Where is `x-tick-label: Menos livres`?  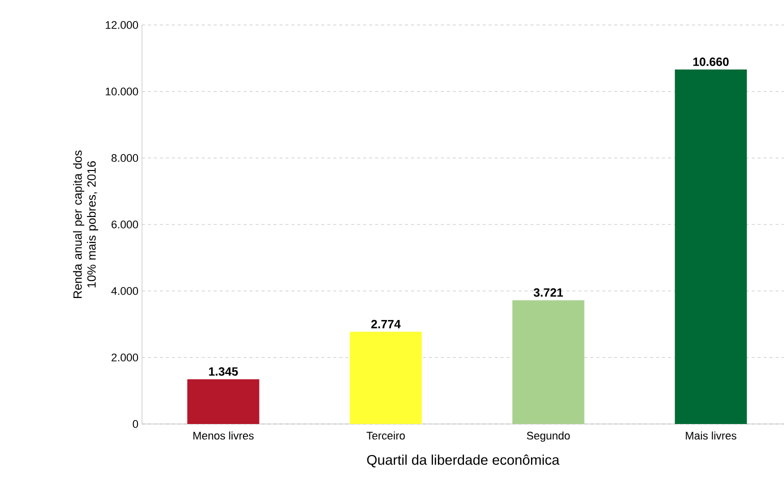 x-tick-label: Menos livres is located at coordinates (223, 436).